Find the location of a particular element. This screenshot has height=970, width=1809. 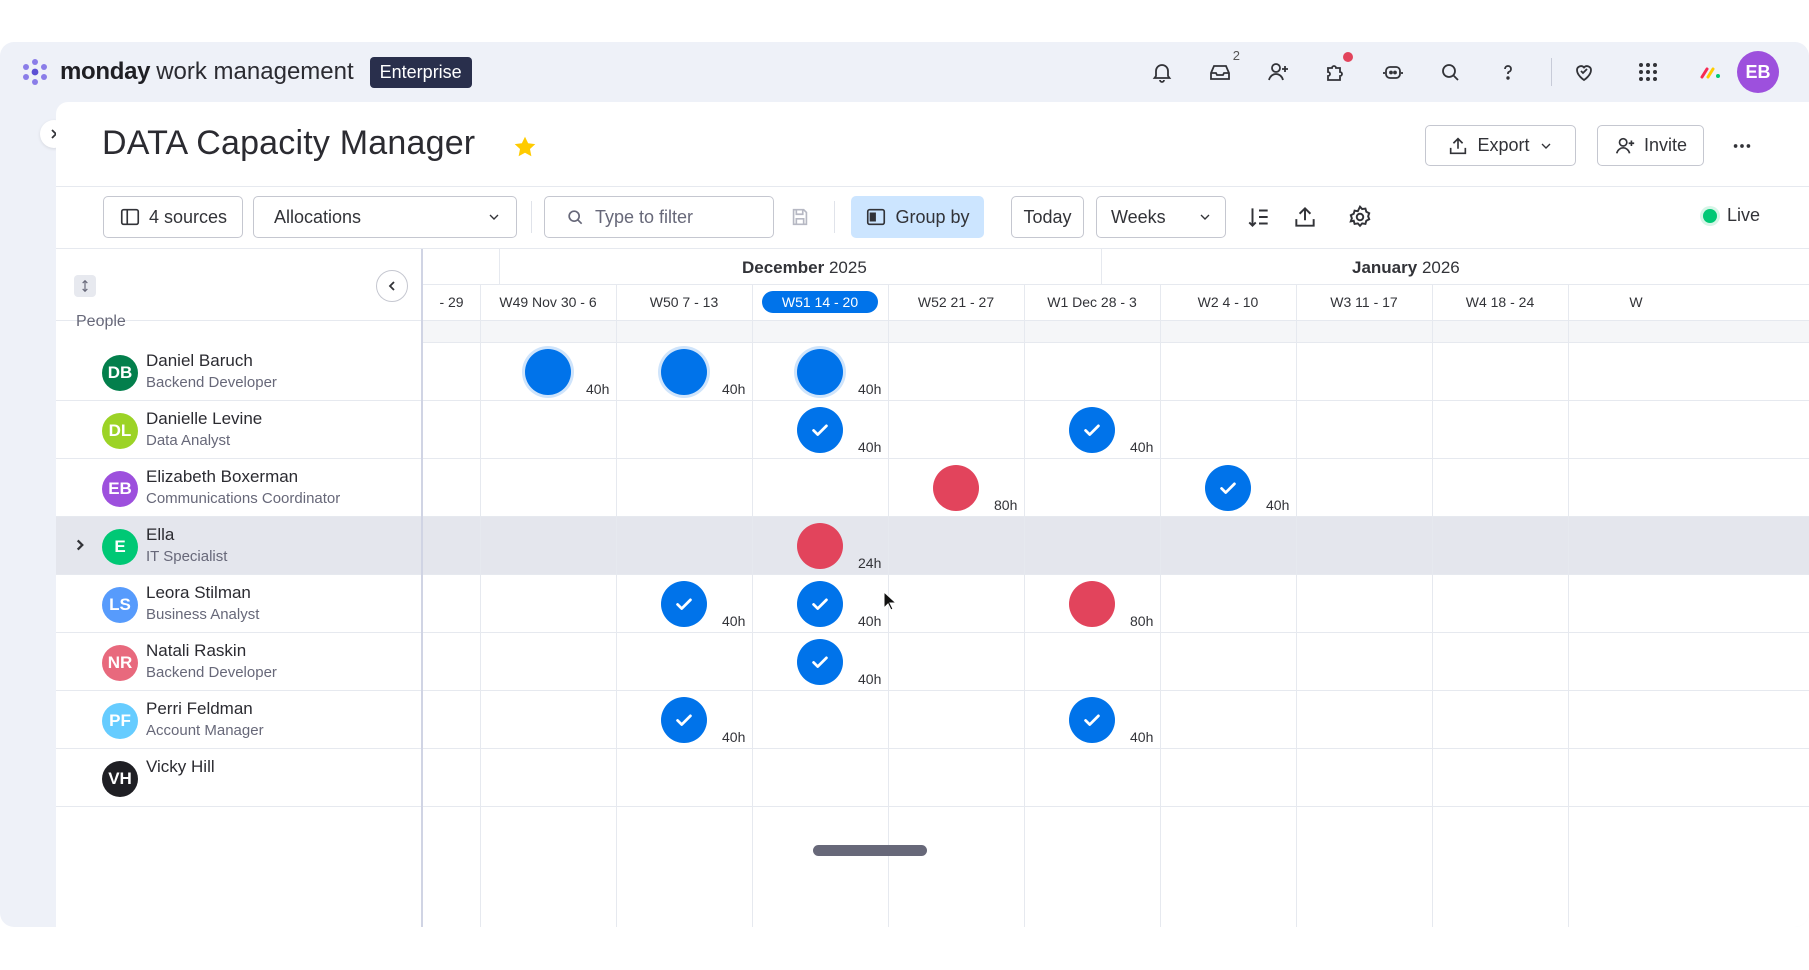

plan-badge: Enterprise is located at coordinates (420, 72).